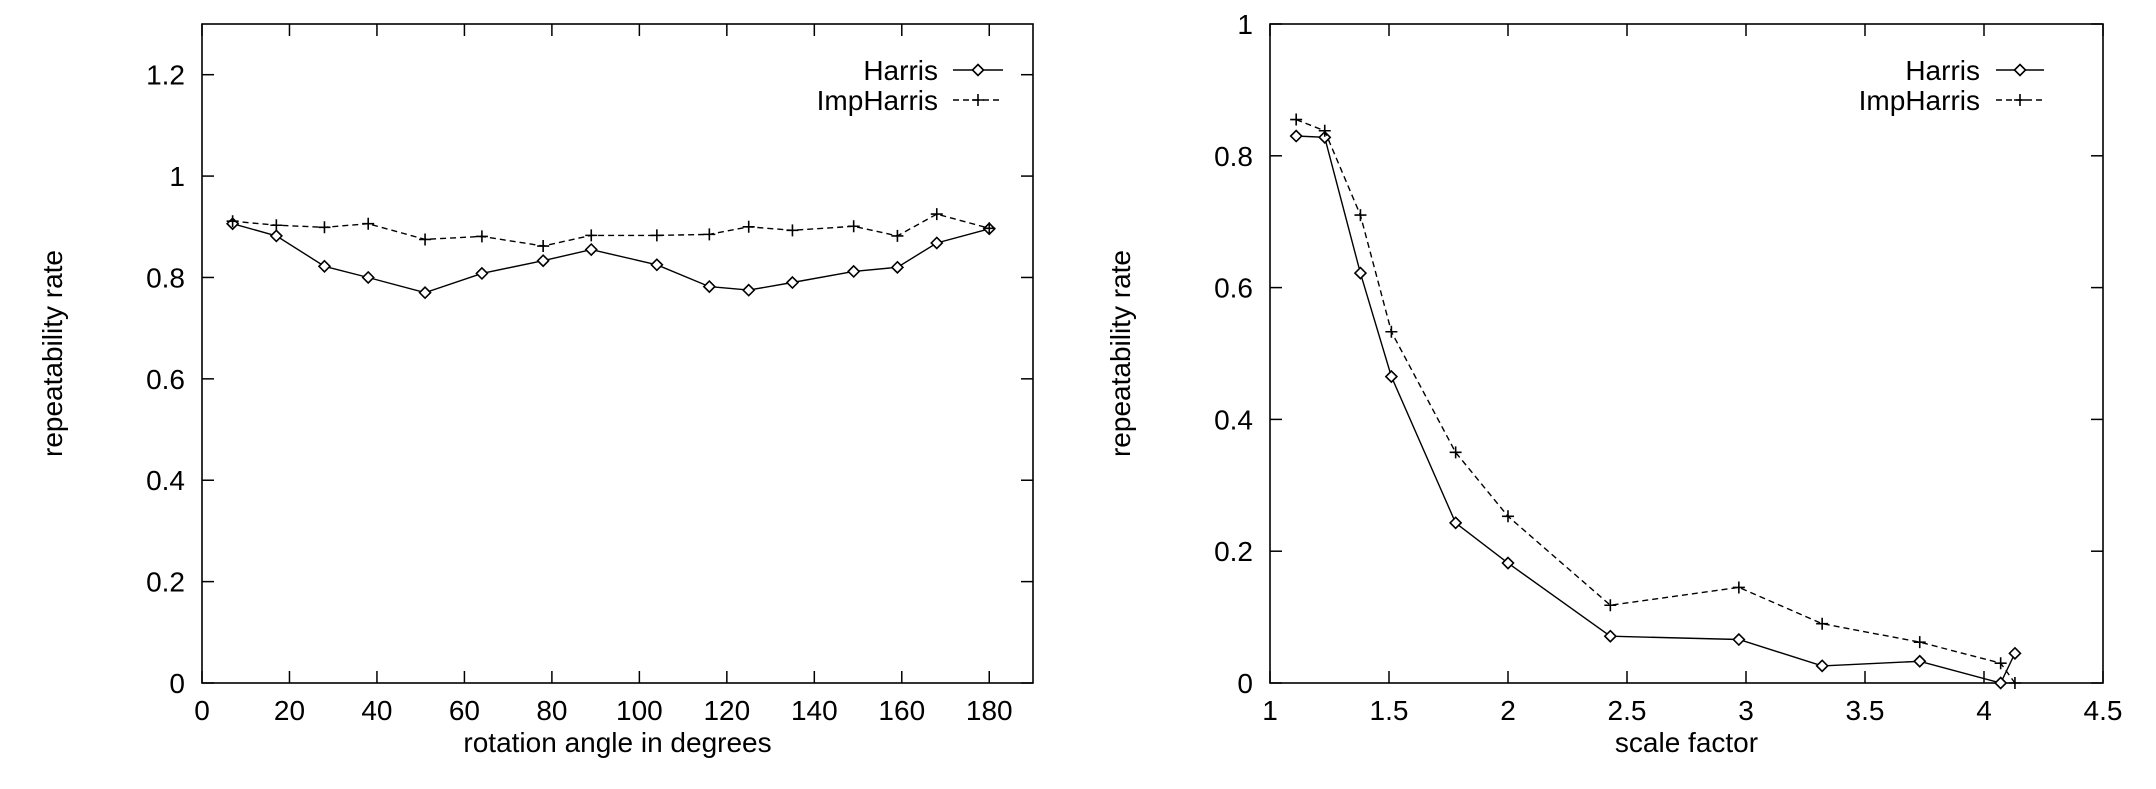  Describe the element at coordinates (617, 742) in the screenshot. I see `x-axis-label: rotation angle in degrees` at that location.